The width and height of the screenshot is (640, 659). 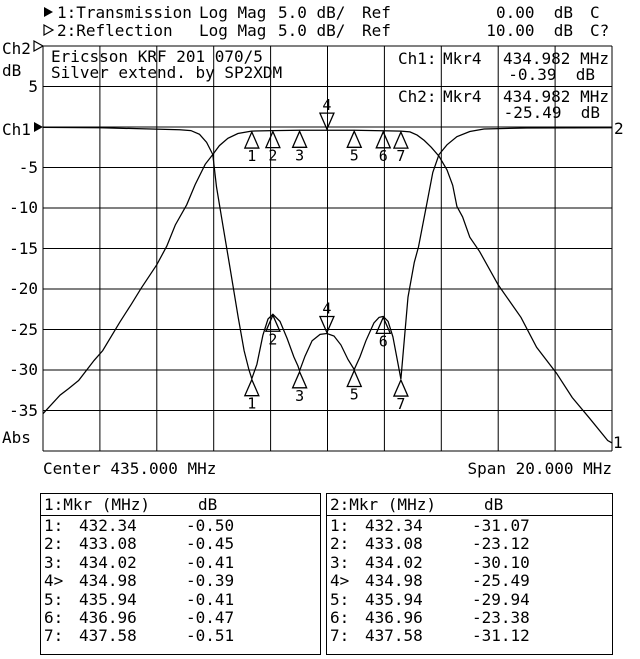 What do you see at coordinates (469, 562) in the screenshot?
I see `marker-table-row: 3: 434.02 -30.10` at bounding box center [469, 562].